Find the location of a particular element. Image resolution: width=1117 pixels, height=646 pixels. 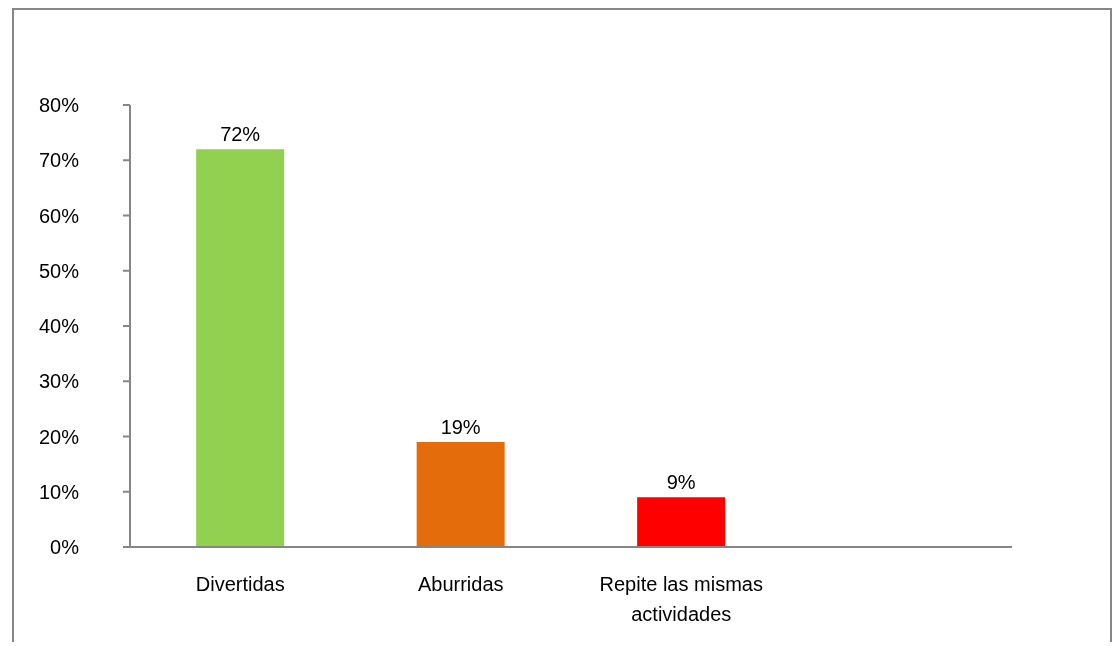

x-tick-label: Divertidas is located at coordinates (240, 584).